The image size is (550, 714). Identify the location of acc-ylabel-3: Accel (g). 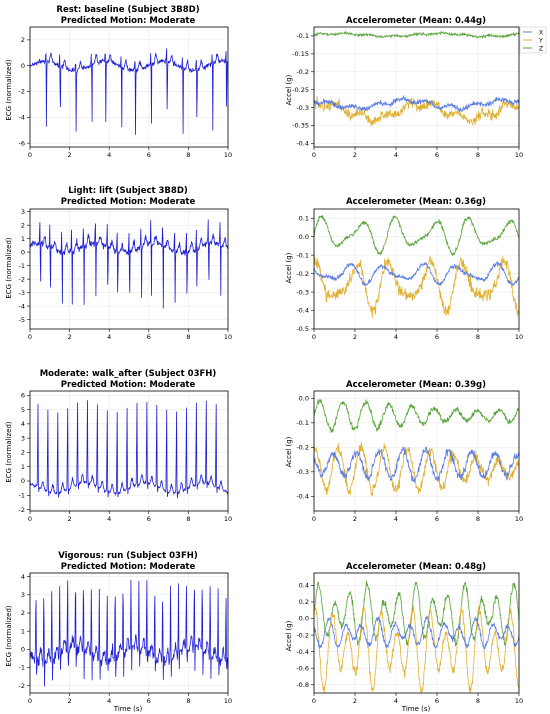
(289, 451).